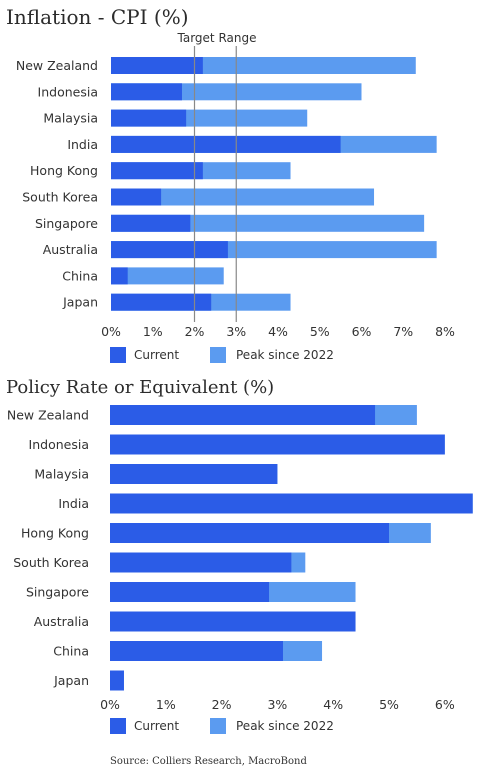 The image size is (500, 778). I want to click on policy-rate-bar-current-india, so click(291, 503).